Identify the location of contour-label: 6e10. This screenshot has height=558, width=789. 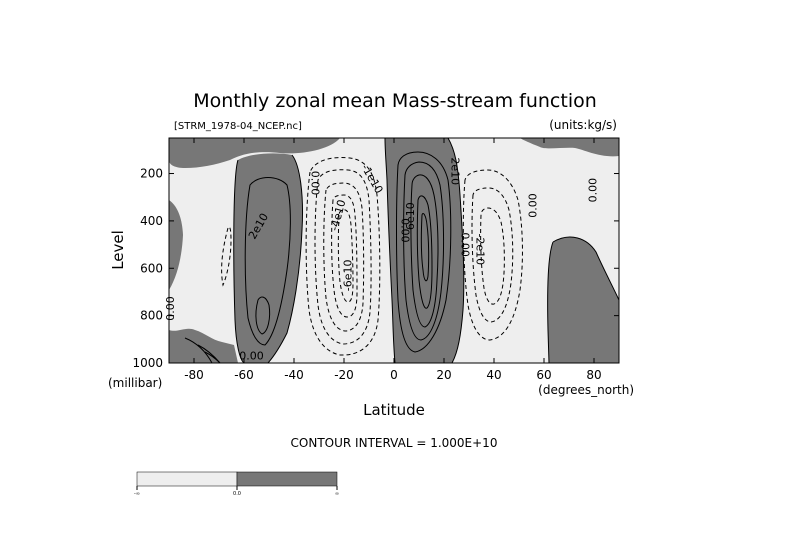
(410, 216).